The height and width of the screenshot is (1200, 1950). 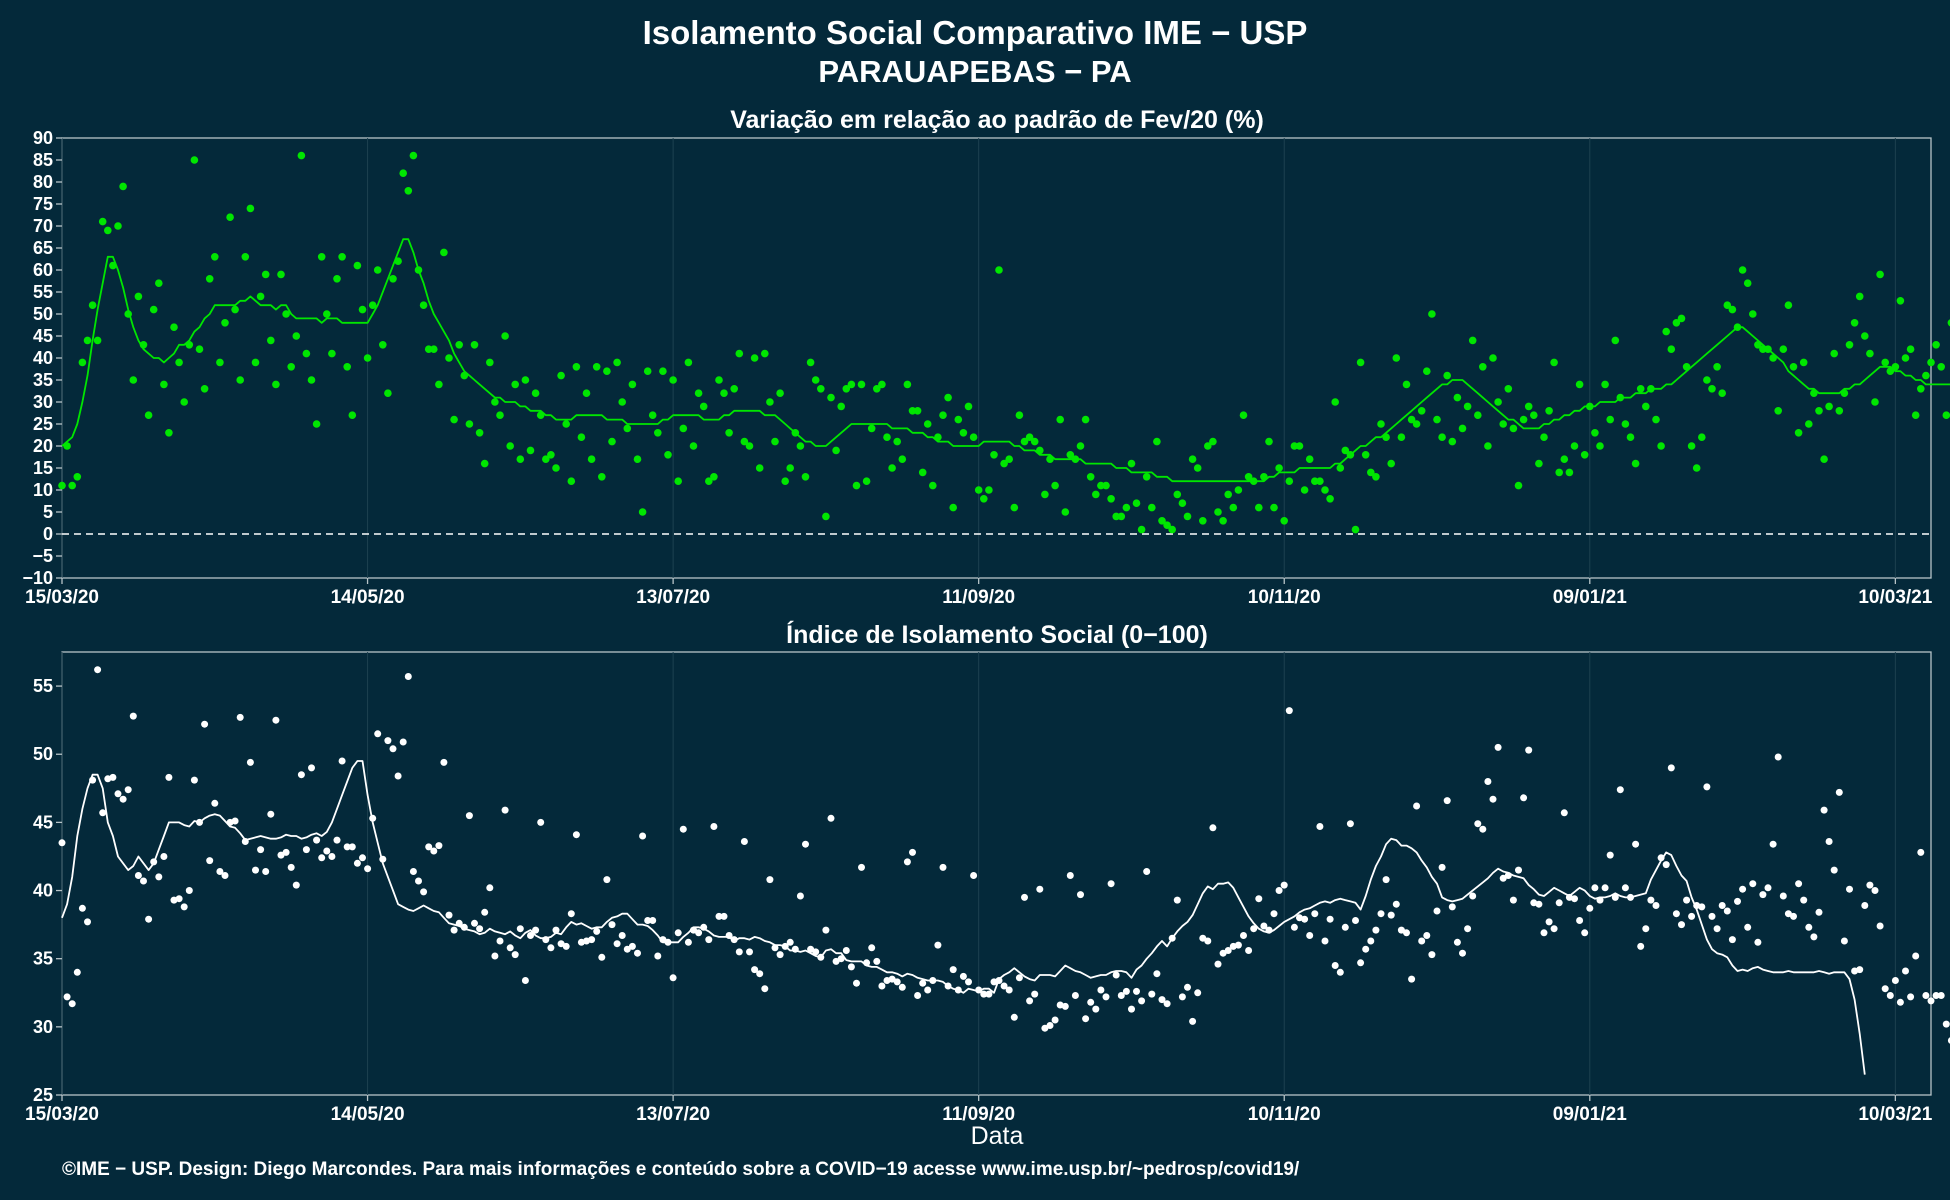 I want to click on top-y-tick-label: 75, so click(x=43, y=204).